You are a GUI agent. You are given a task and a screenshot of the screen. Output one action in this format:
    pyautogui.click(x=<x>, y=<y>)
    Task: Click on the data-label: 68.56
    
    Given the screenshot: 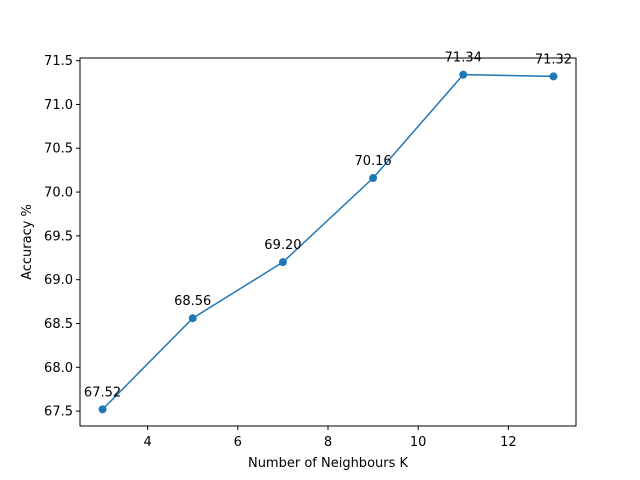 What is the action you would take?
    pyautogui.click(x=192, y=301)
    